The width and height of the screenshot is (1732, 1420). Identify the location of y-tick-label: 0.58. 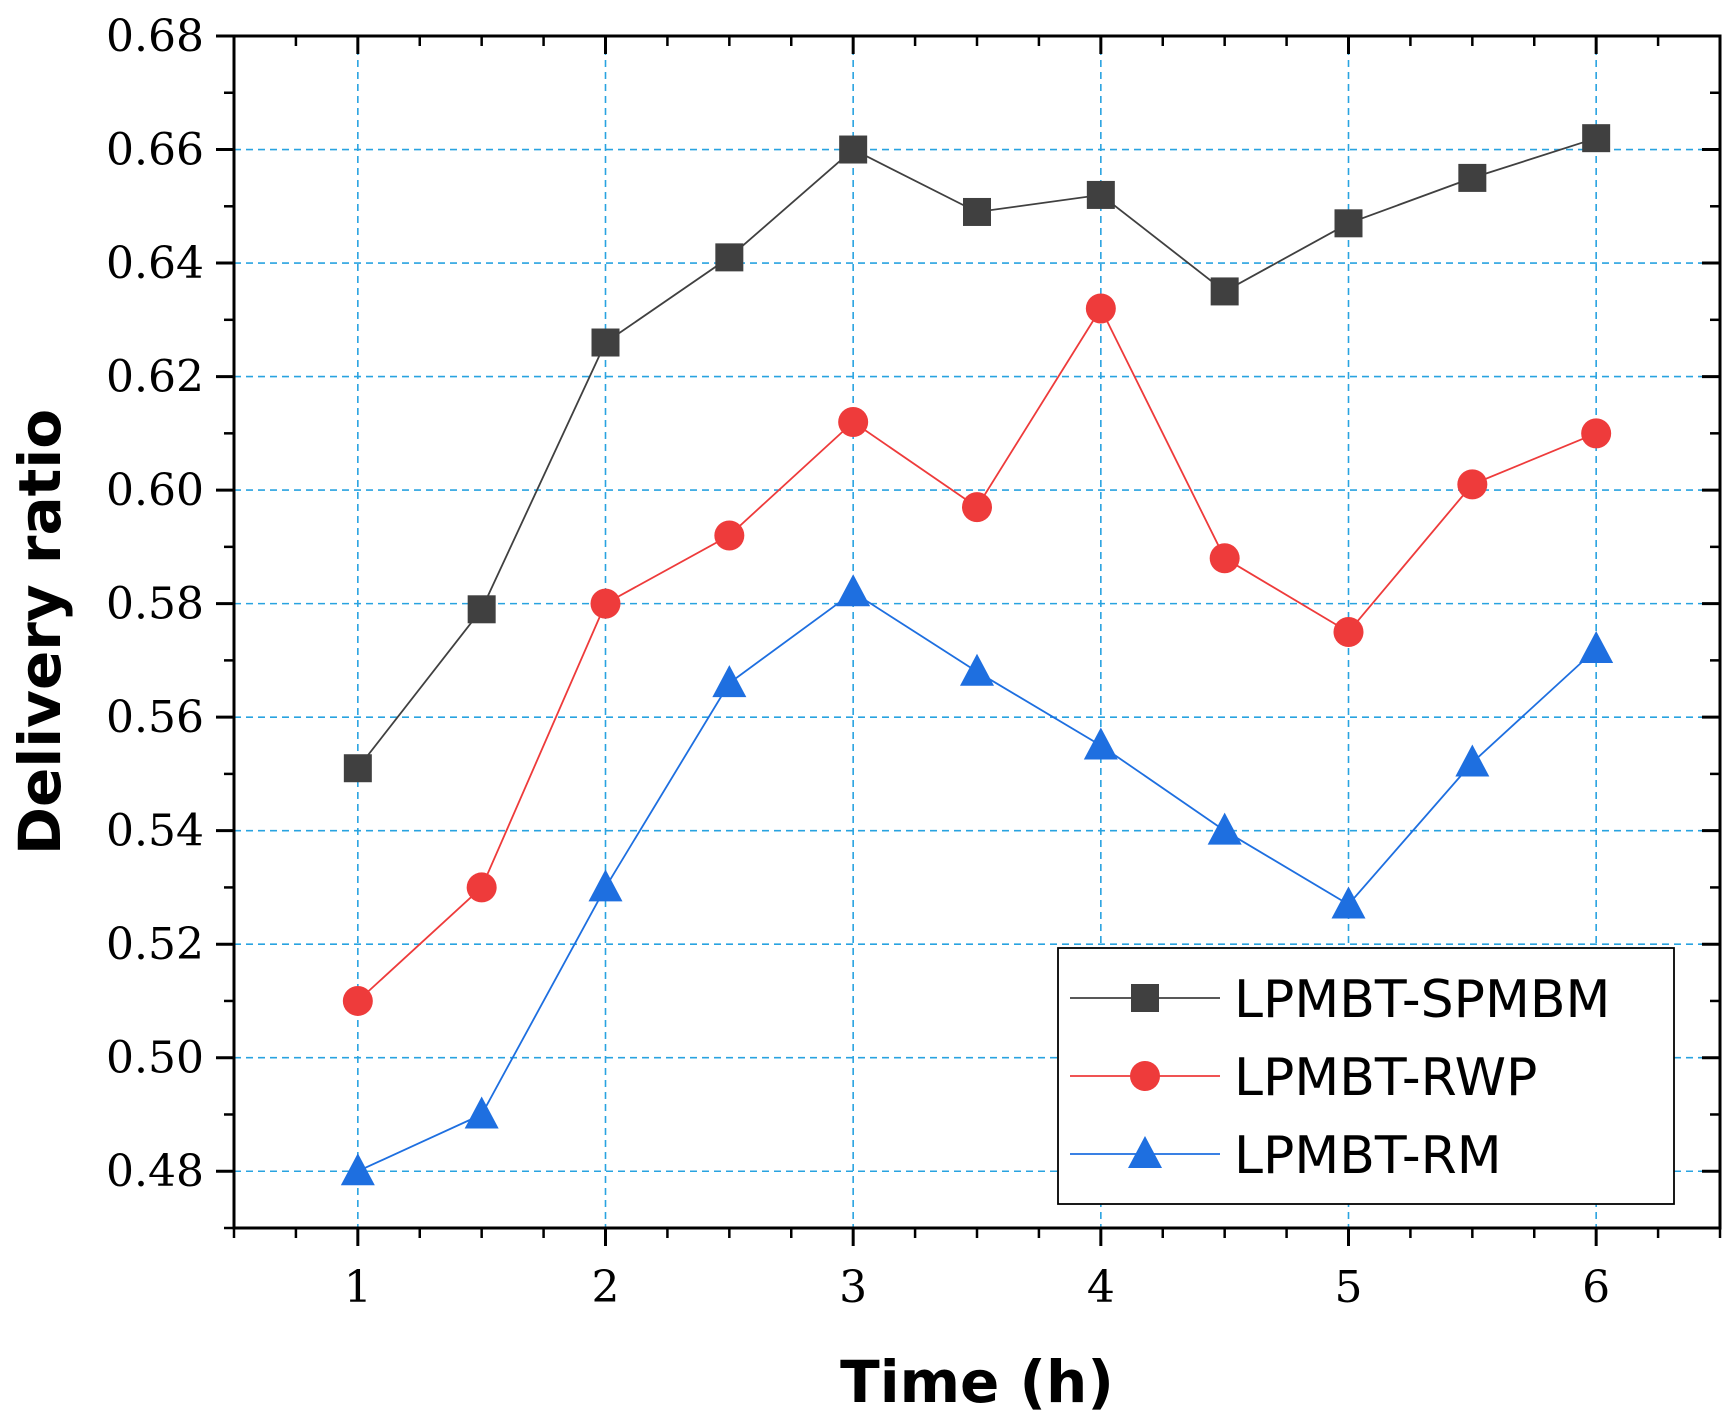
(155, 604).